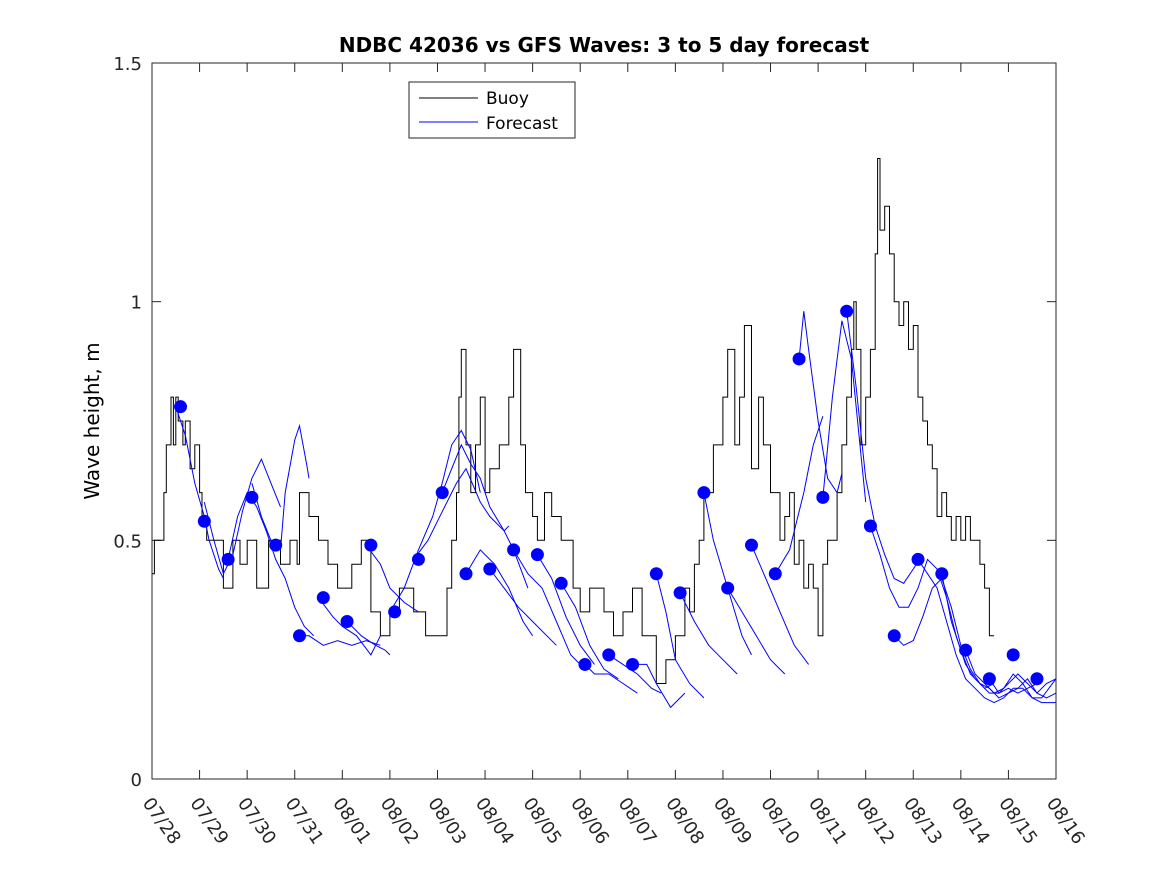 The width and height of the screenshot is (1167, 875). I want to click on legend-box, so click(492, 110).